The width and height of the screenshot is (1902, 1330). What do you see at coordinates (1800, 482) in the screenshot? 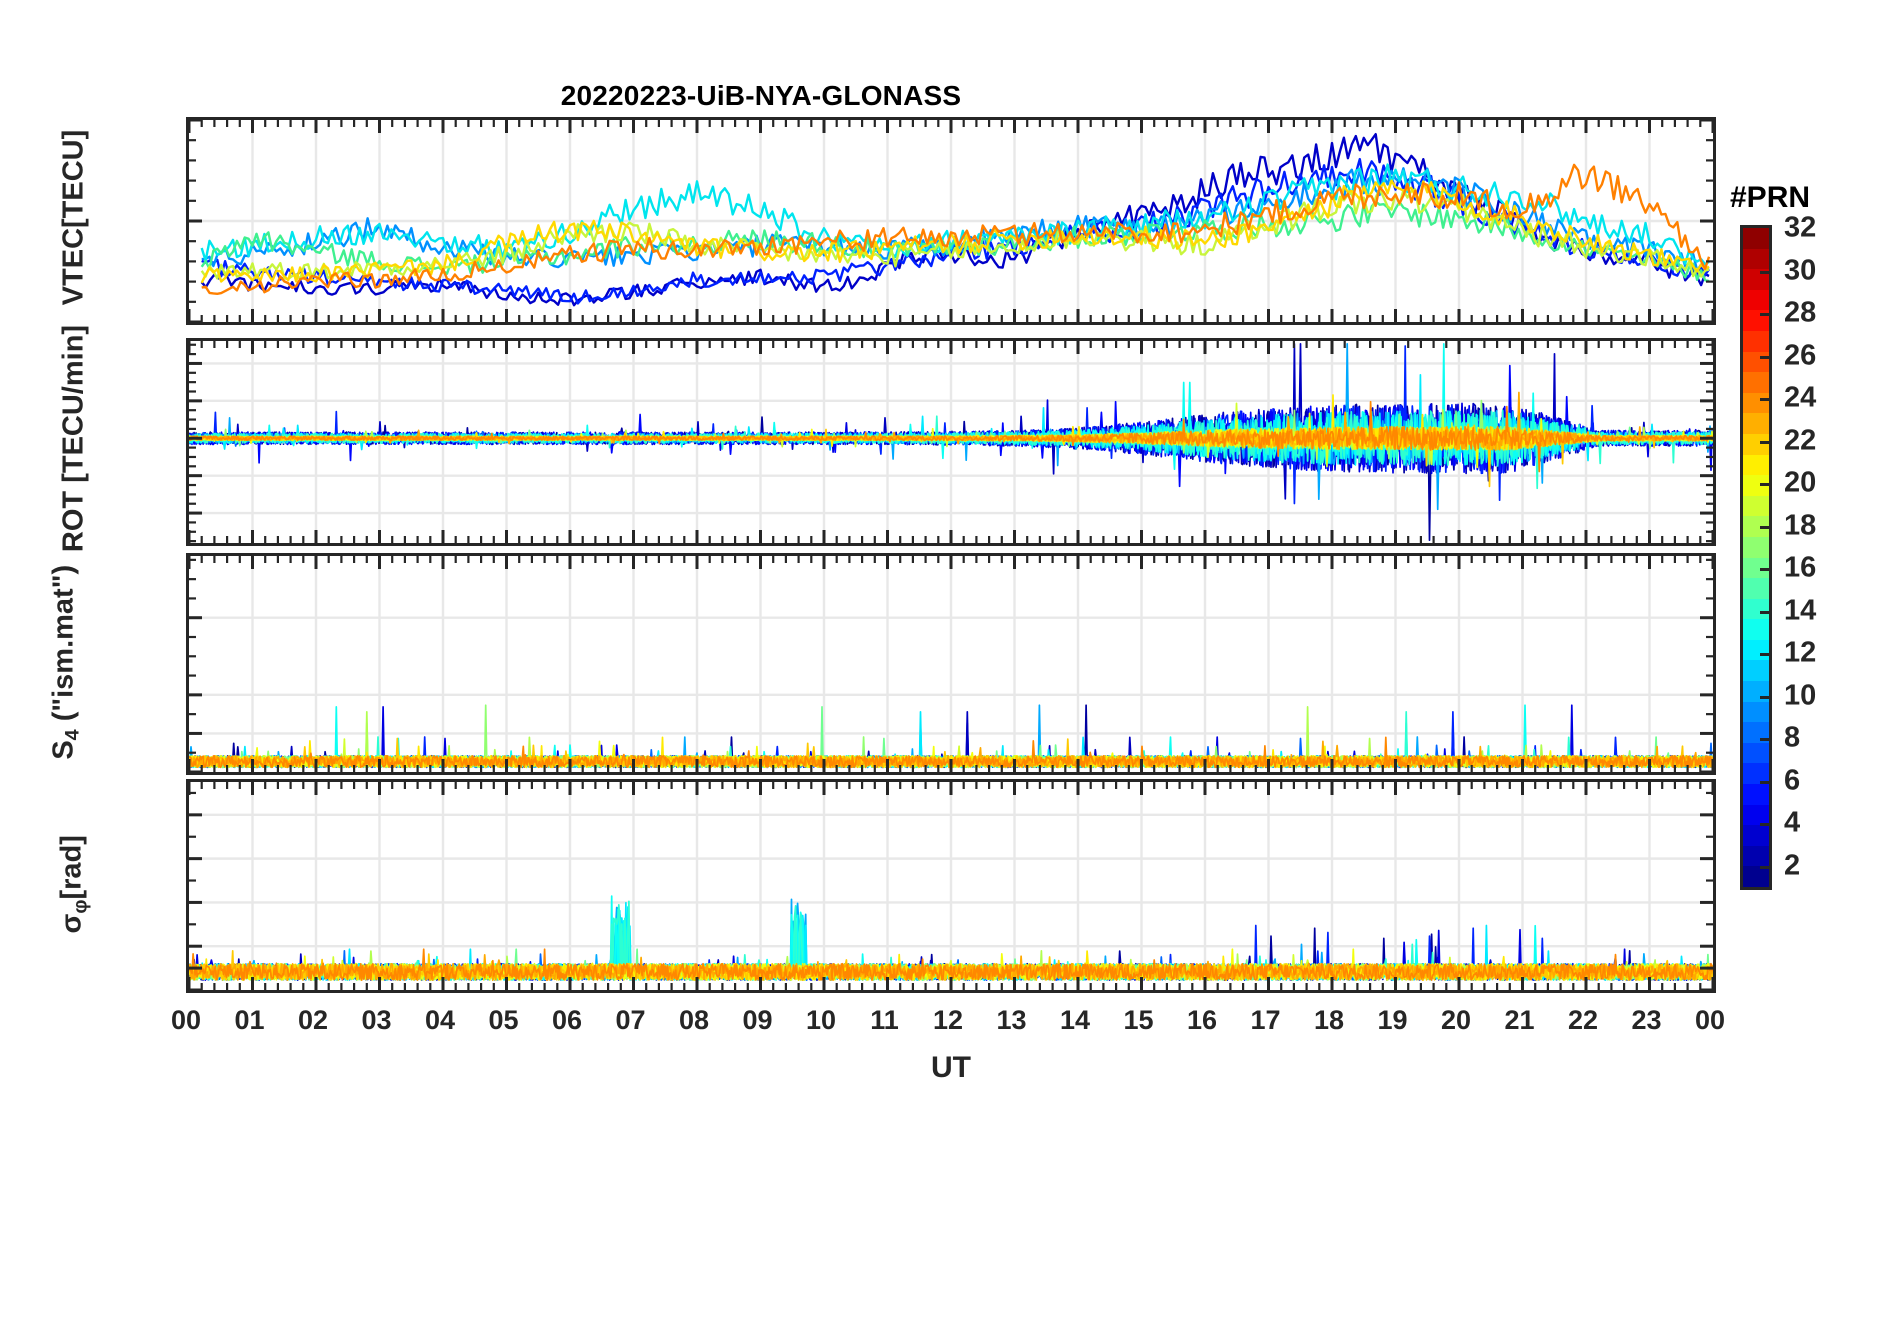
I see `colorbar-tick-label: 20` at bounding box center [1800, 482].